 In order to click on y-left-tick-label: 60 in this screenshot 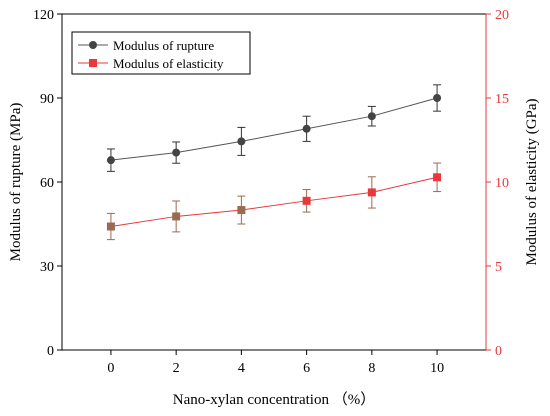, I will do `click(47, 183)`.